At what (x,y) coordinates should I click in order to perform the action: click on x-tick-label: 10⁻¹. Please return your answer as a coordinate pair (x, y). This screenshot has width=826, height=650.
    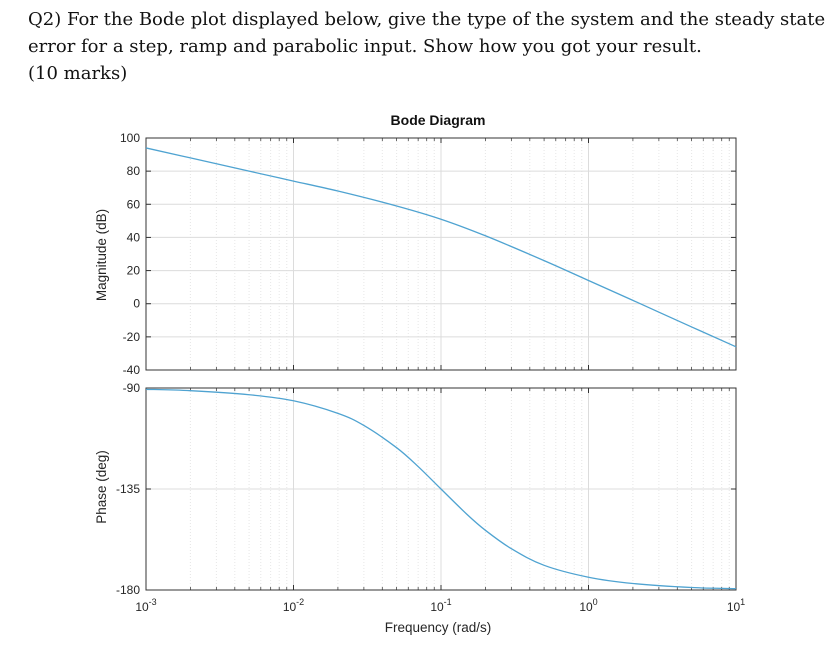
    Looking at the image, I should click on (440, 605).